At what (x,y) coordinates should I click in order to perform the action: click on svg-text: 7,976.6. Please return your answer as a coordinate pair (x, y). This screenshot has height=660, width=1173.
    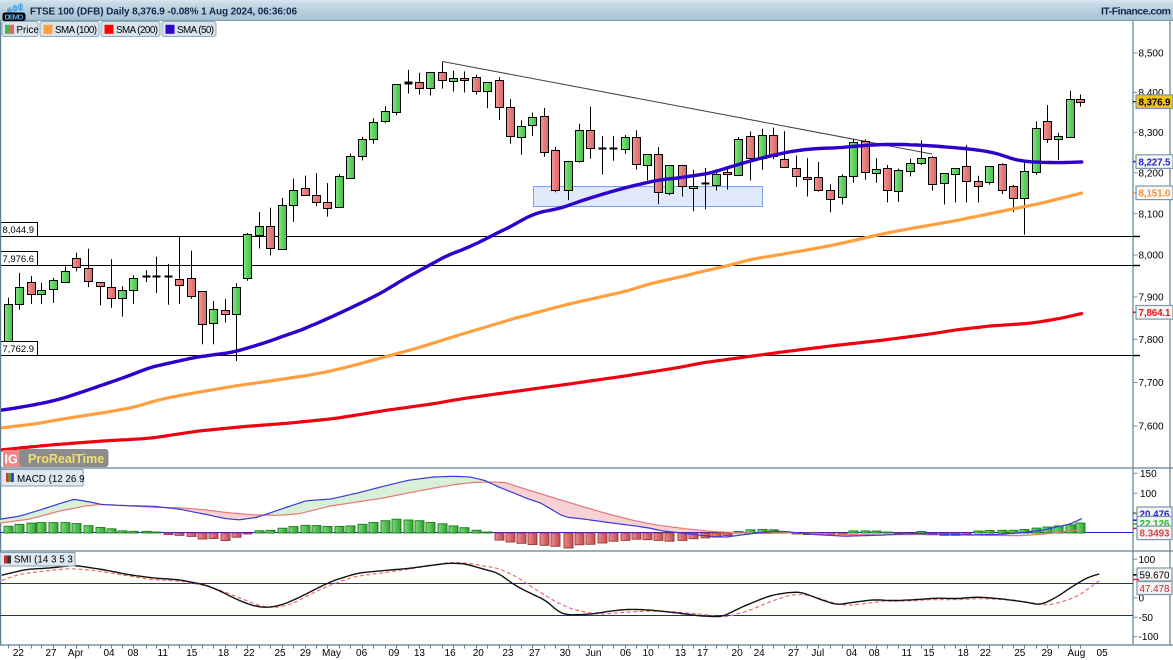
    Looking at the image, I should click on (19, 259).